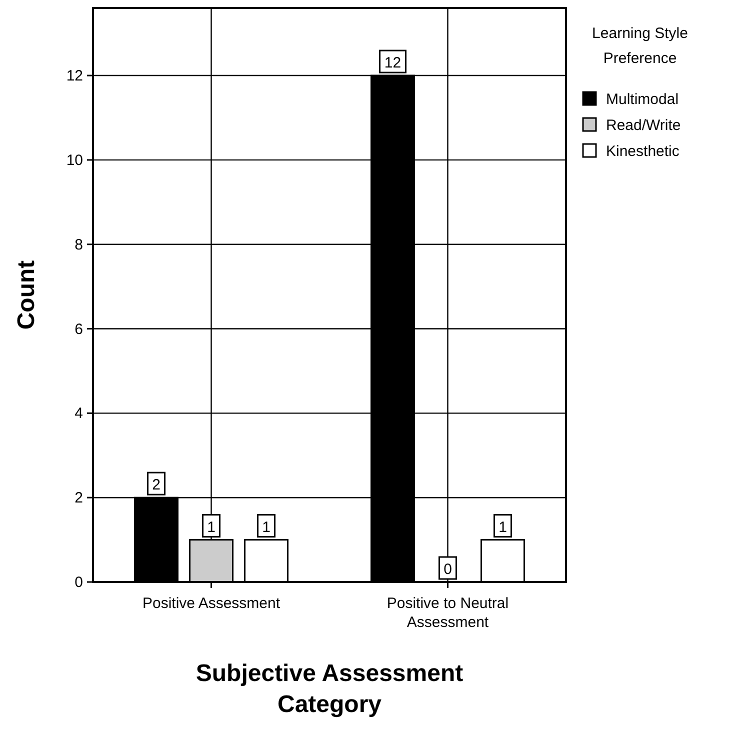 The width and height of the screenshot is (733, 736). I want to click on legend-title: Learning Style Preference, so click(640, 46).